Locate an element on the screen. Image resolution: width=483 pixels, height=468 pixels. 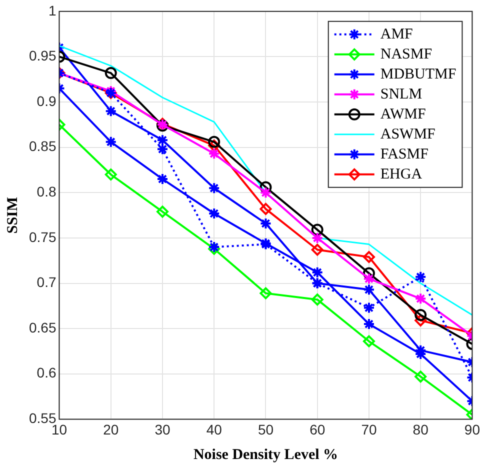
x-axis-title: Noise Density Level % is located at coordinates (265, 454).